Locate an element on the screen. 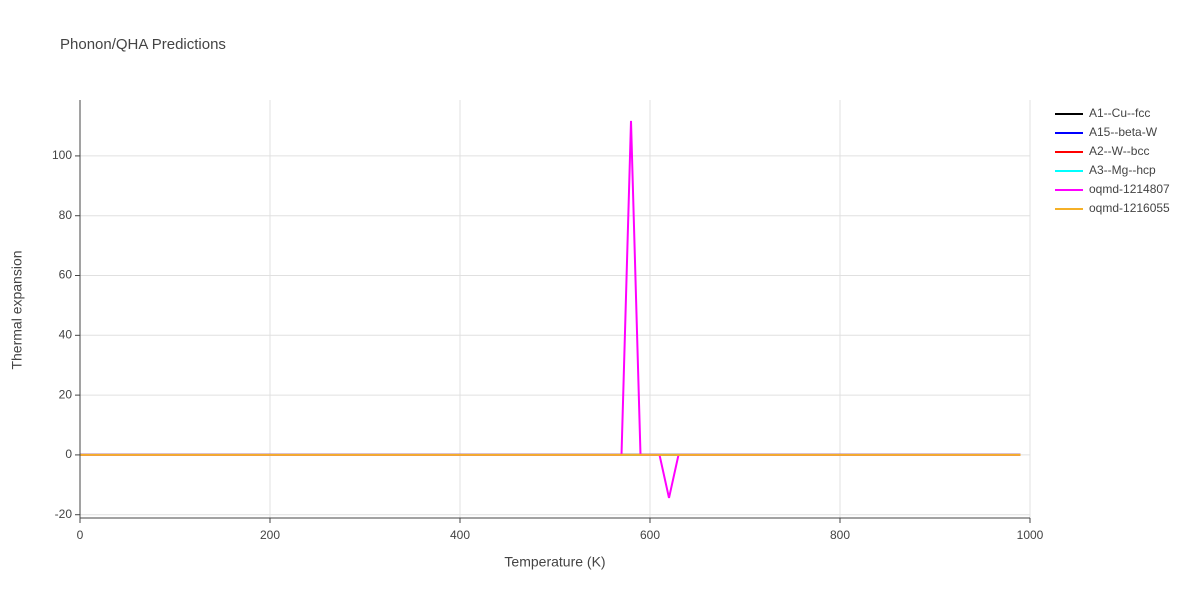 The image size is (1200, 600). chart-title: Phonon/QHA Predictions is located at coordinates (143, 44).